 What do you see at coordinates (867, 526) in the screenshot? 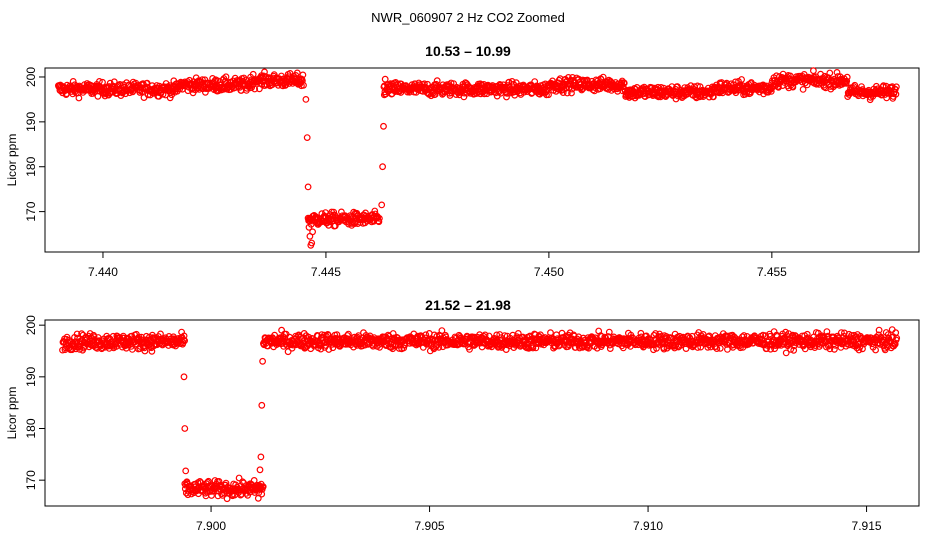
I see `x-tick-label: 7.915` at bounding box center [867, 526].